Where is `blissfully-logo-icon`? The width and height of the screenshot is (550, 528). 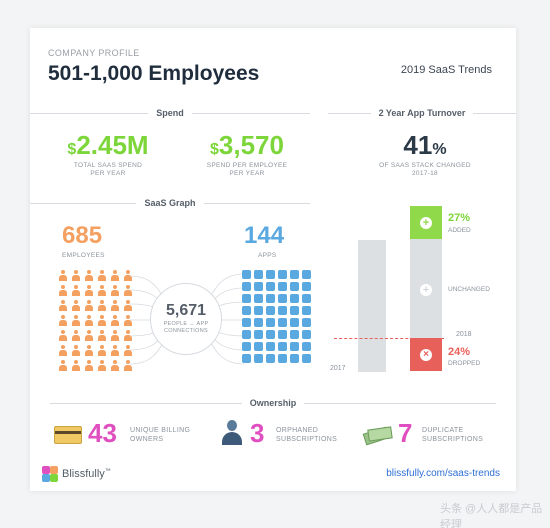
blissfully-logo-icon is located at coordinates (50, 474).